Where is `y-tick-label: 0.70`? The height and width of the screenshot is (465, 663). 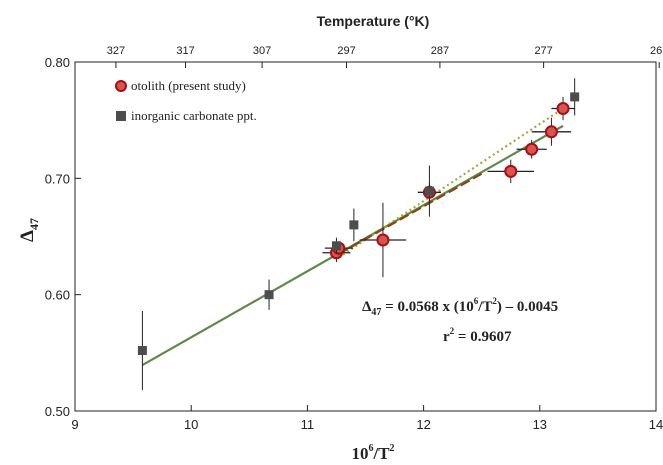 y-tick-label: 0.70 is located at coordinates (57, 178).